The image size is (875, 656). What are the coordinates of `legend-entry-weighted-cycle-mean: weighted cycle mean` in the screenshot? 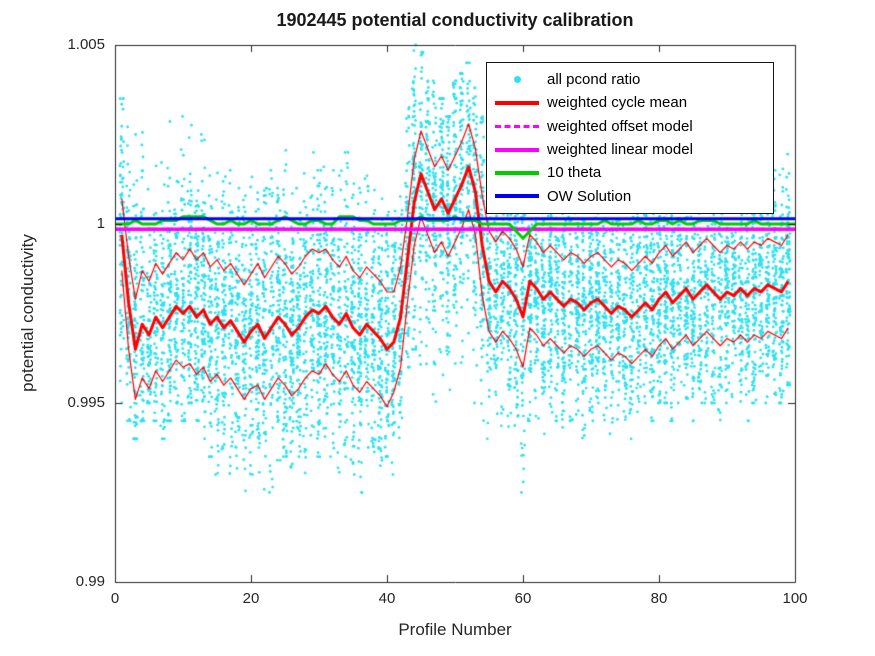 It's located at (630, 103).